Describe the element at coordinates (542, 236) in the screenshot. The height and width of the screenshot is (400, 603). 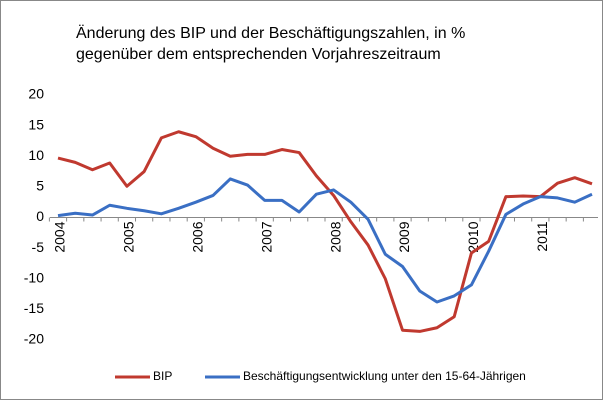
I see `x-tick-label: 2011` at that location.